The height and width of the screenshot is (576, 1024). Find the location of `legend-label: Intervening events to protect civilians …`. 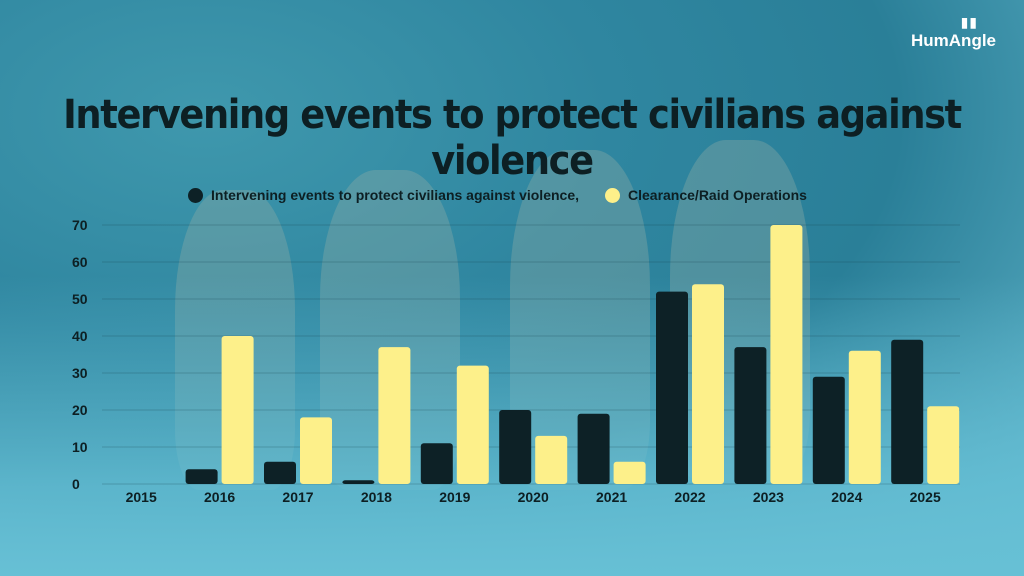

legend-label: Intervening events to protect civilians … is located at coordinates (395, 195).